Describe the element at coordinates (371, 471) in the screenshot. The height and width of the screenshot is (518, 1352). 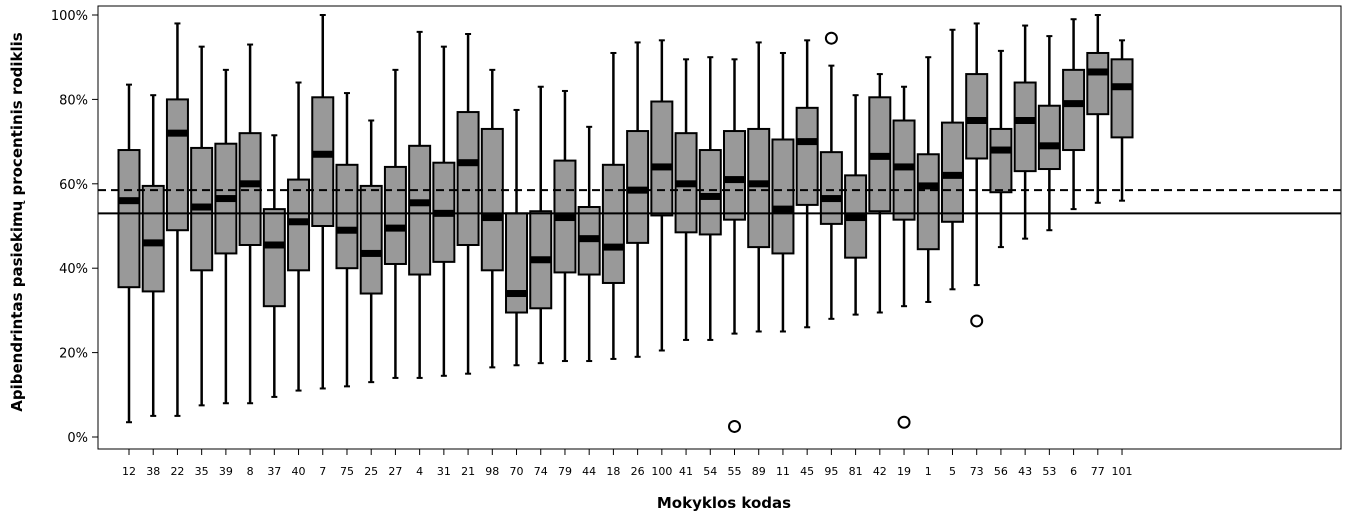
I see `x-tick-label: 25` at that location.